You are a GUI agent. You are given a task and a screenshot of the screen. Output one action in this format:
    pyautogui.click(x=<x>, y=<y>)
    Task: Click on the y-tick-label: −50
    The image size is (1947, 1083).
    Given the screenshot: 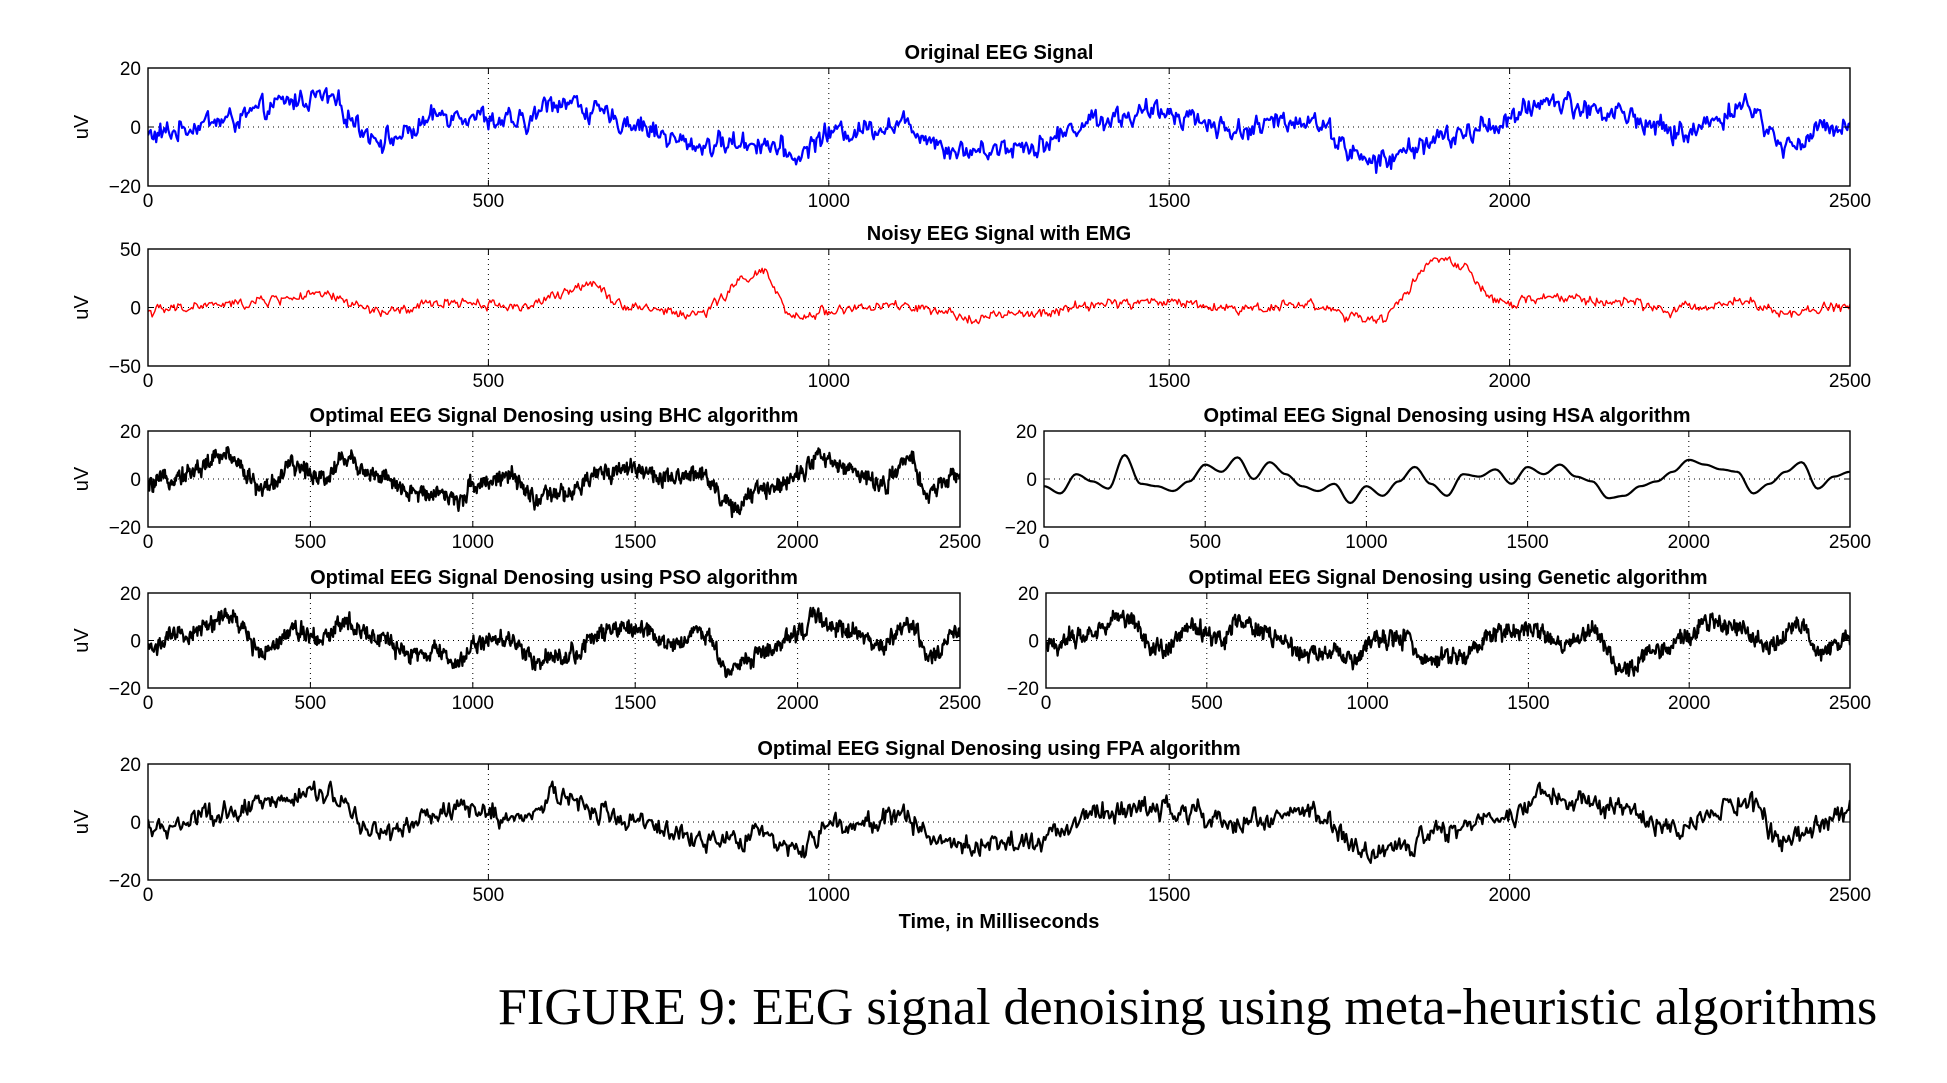 What is the action you would take?
    pyautogui.click(x=125, y=367)
    